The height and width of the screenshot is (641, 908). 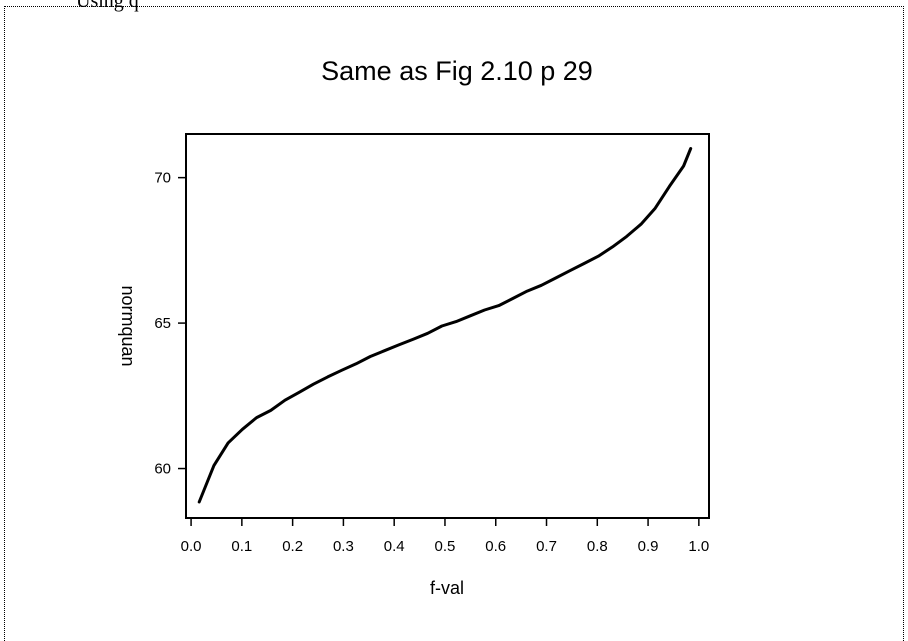 I want to click on y-tick-label: 70, so click(x=162, y=178).